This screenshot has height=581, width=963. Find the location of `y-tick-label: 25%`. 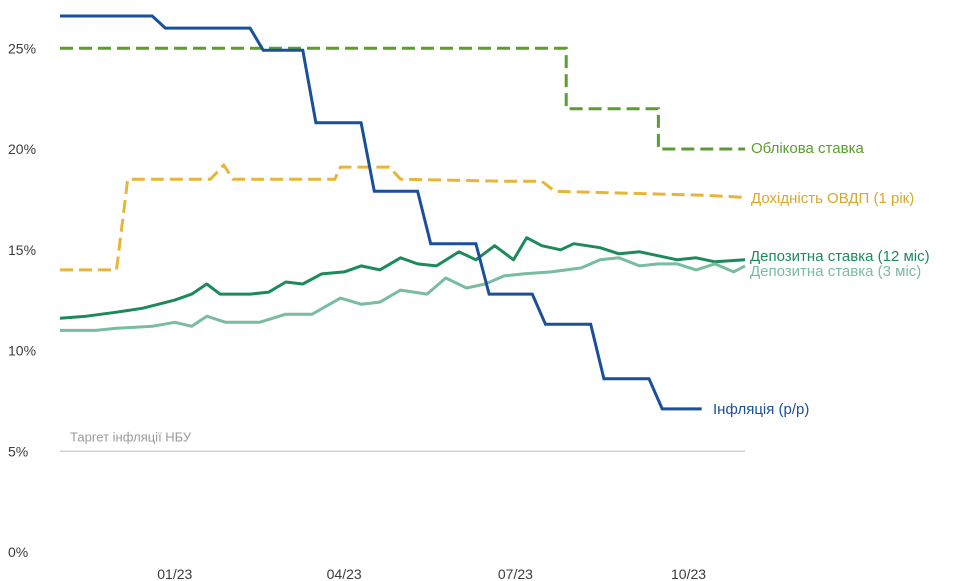

y-tick-label: 25% is located at coordinates (22, 48).